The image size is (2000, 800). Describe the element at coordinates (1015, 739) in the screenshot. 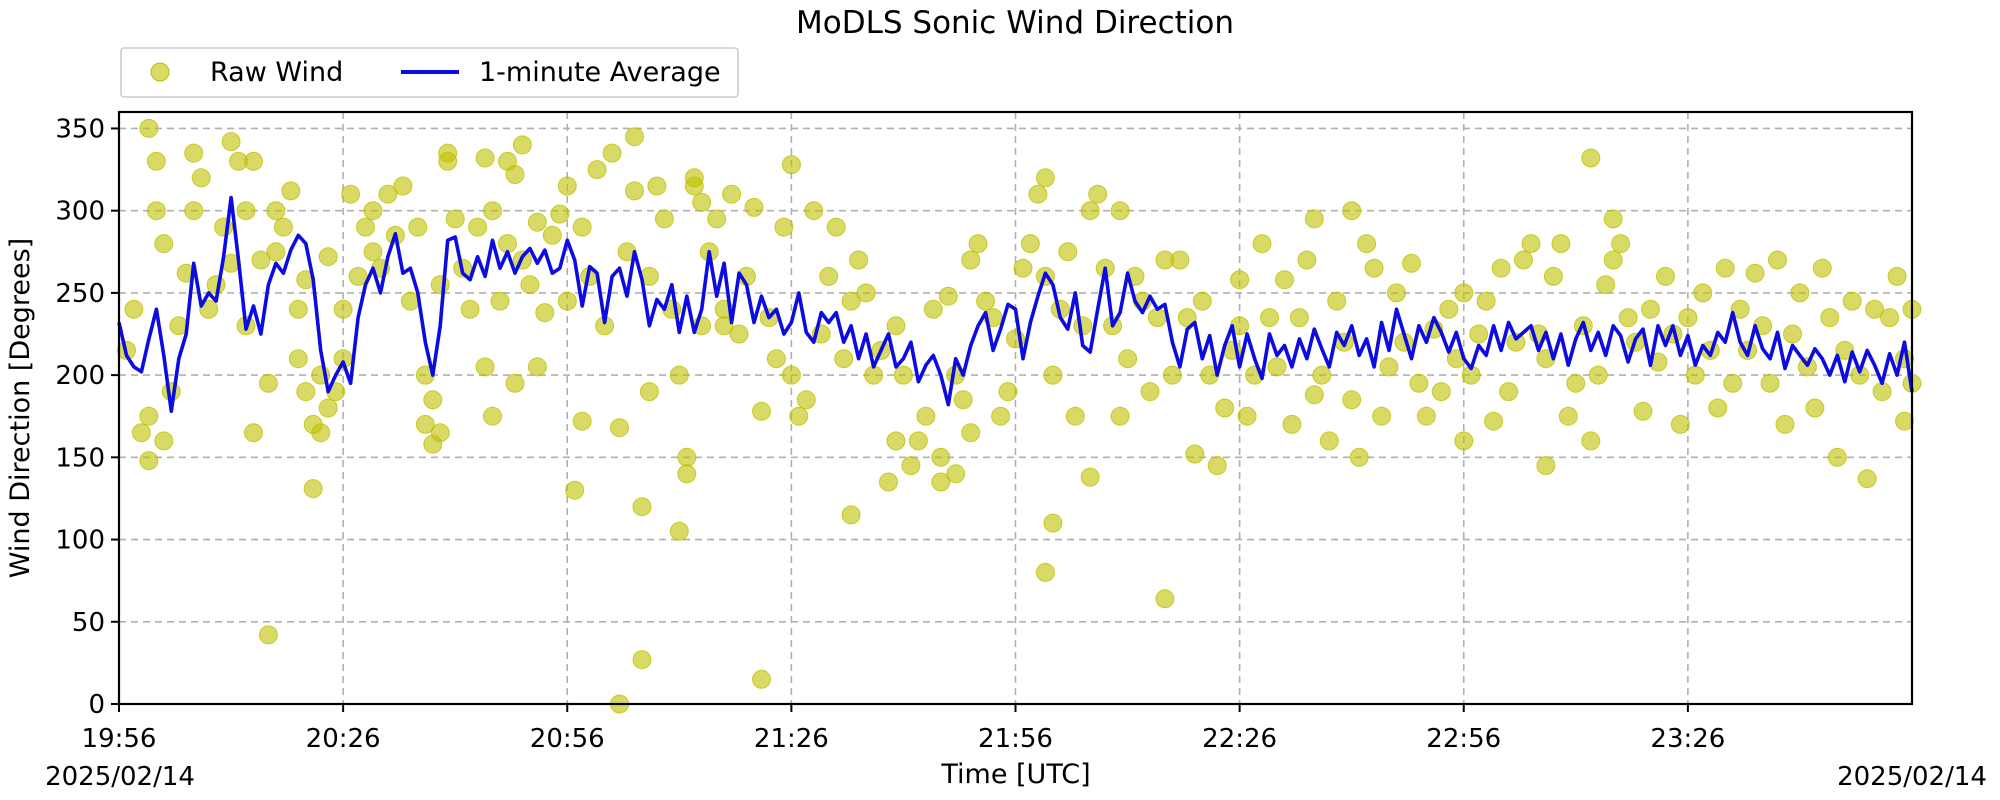

I see `x-tick-label: 21:56` at that location.